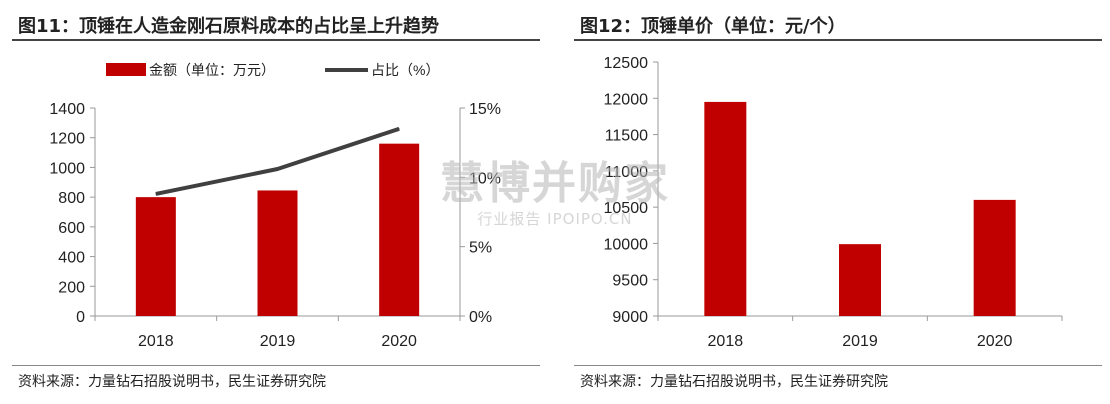 The image size is (1110, 404). What do you see at coordinates (485, 178) in the screenshot?
I see `y-tick-label-right: 10%` at bounding box center [485, 178].